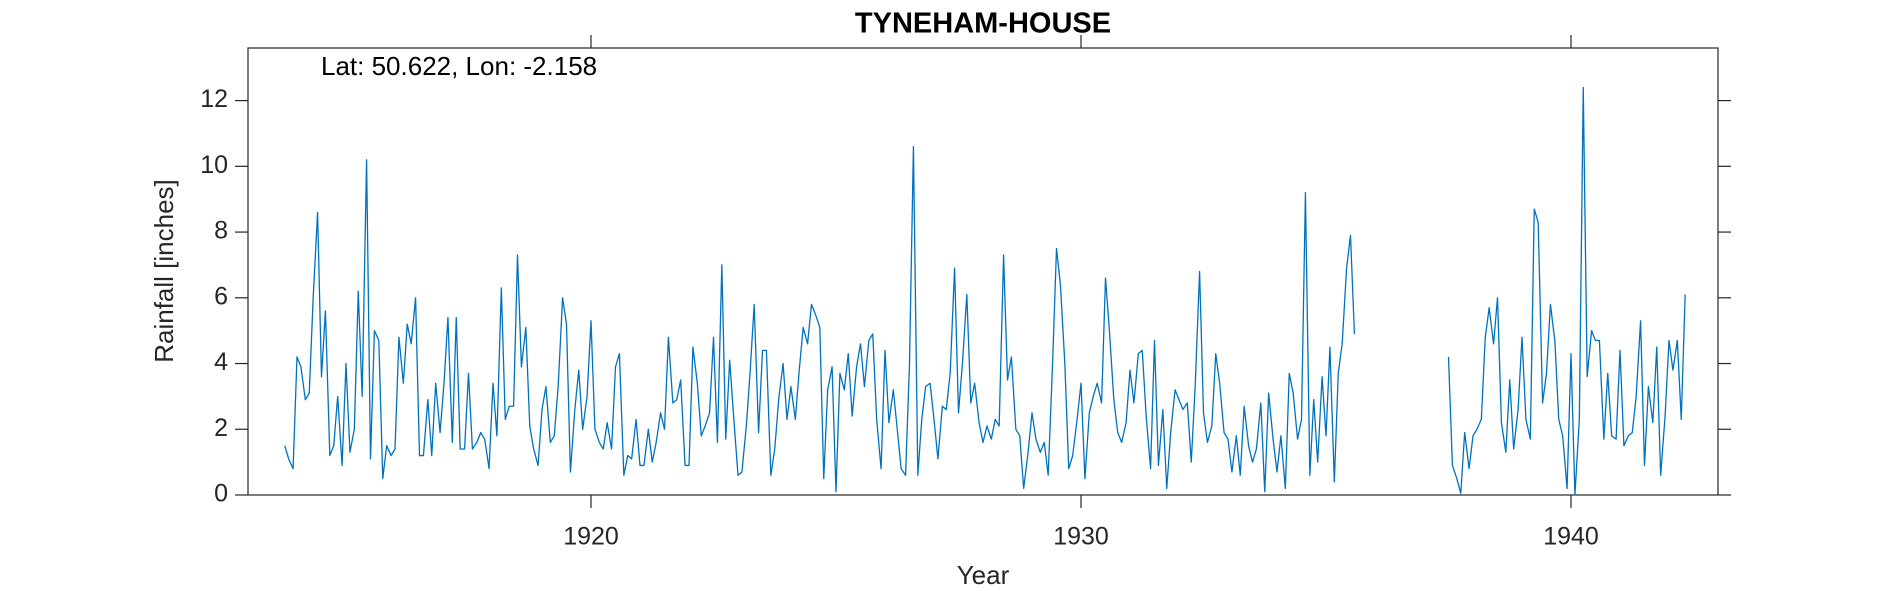  What do you see at coordinates (221, 362) in the screenshot?
I see `y-tick-label: 4` at bounding box center [221, 362].